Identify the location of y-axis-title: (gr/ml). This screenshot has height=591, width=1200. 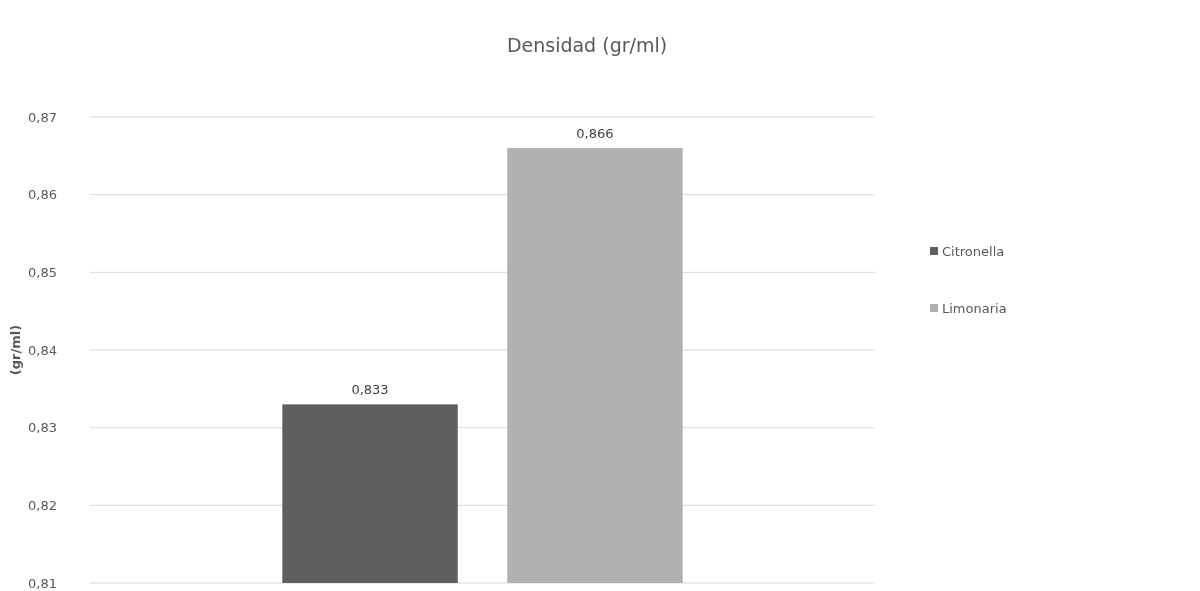
(15, 350).